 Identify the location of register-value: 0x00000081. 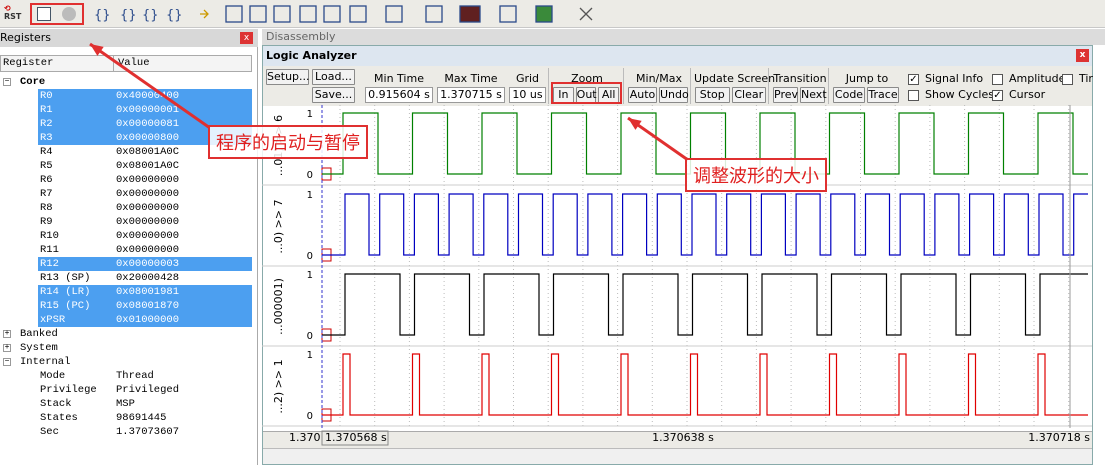
(148, 124).